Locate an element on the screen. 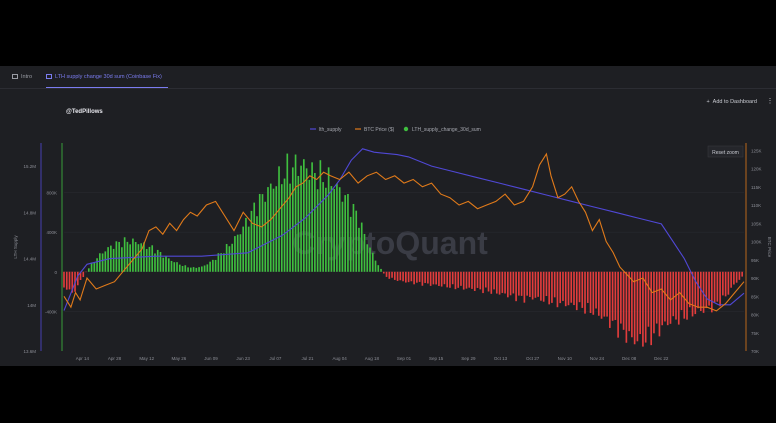  x-tick-label: Jul 21 is located at coordinates (308, 358).